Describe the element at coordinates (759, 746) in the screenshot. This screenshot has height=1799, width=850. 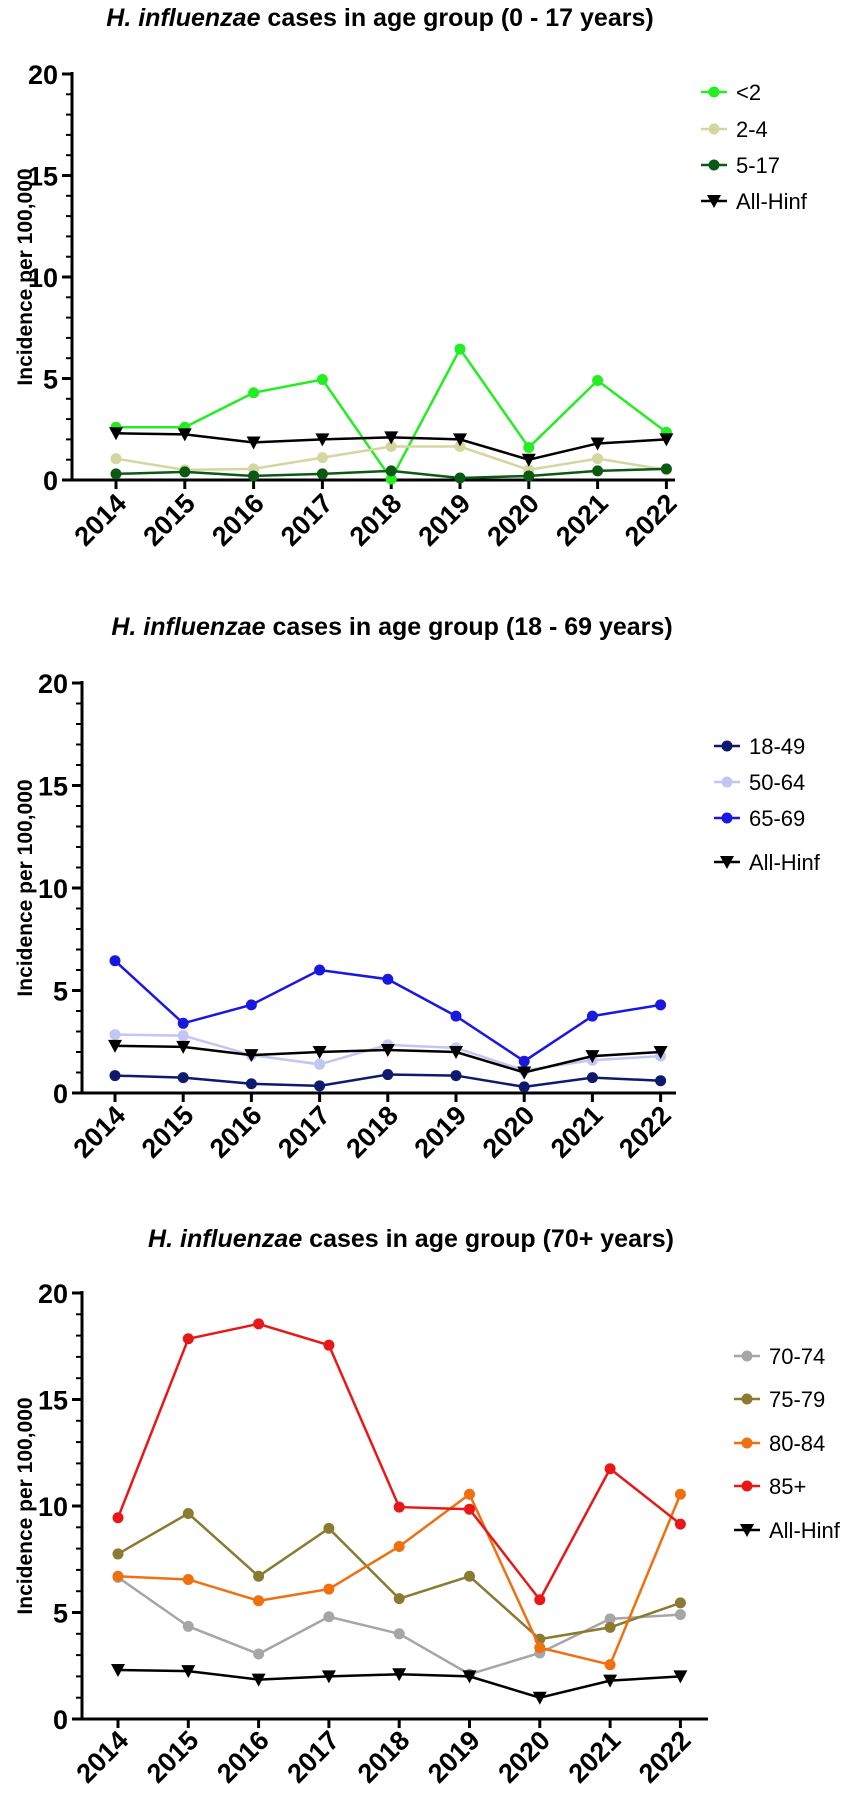
I see `legend-item: 18-49` at that location.